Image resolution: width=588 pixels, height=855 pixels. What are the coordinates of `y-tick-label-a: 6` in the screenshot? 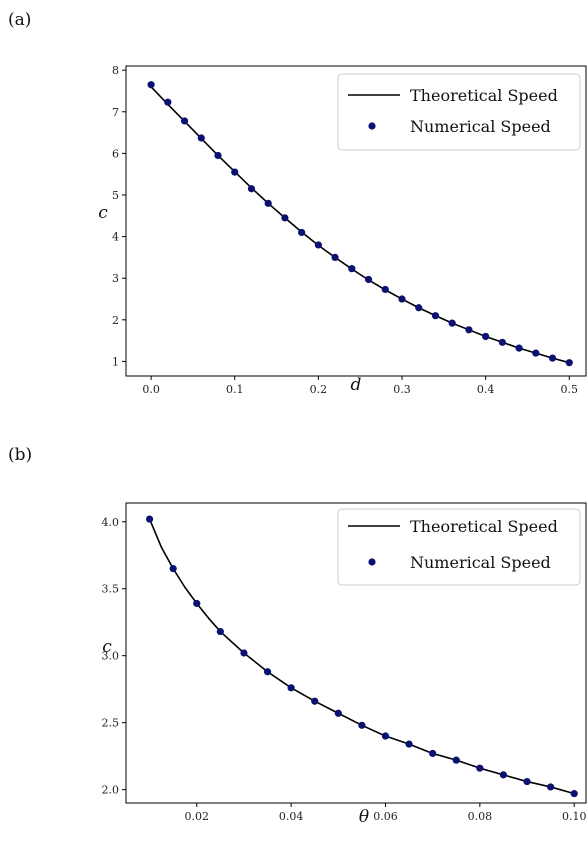 It's located at (115, 153).